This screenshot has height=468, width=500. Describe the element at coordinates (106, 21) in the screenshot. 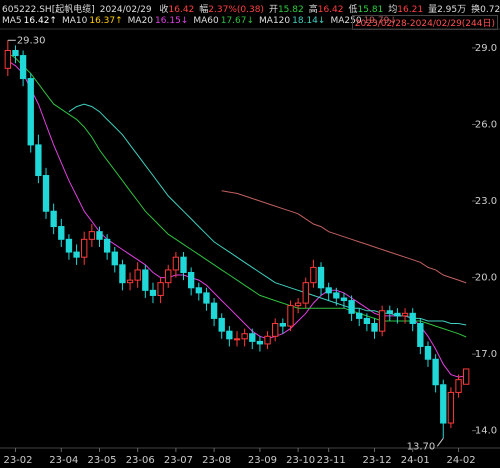

I see `legend-value: 16.37↑` at that location.